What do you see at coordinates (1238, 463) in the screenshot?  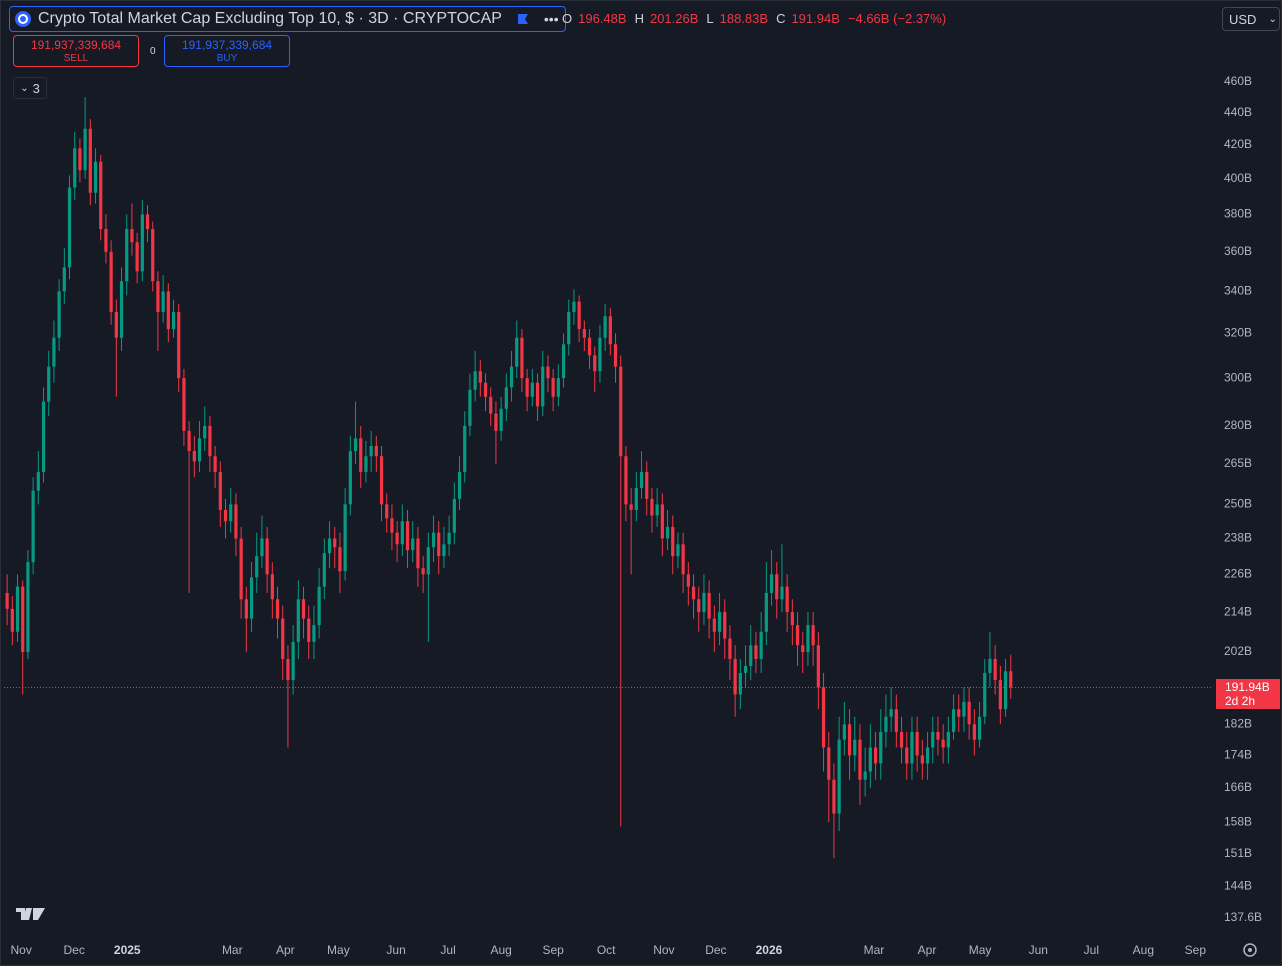 I see `y-tick-label: 265B` at bounding box center [1238, 463].